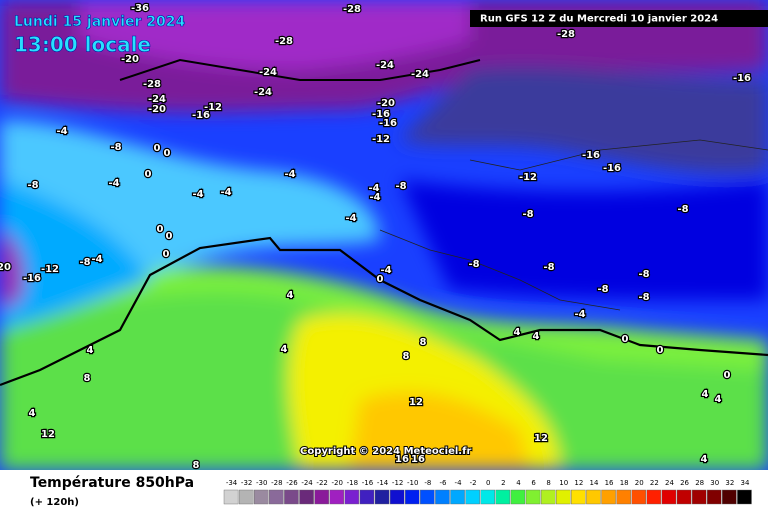 The width and height of the screenshot is (768, 512). Describe the element at coordinates (292, 483) in the screenshot. I see `legend-label: -26` at that location.